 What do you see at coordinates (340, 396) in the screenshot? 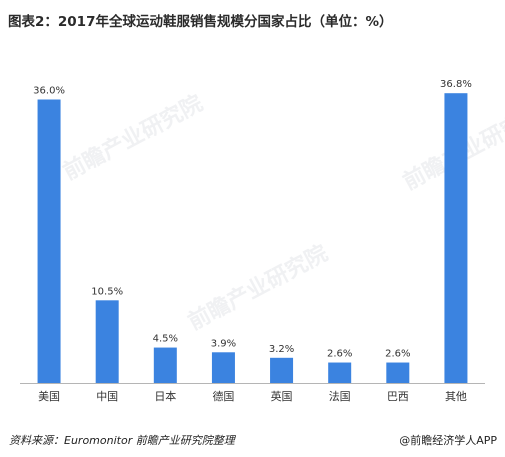
I see `x-tick-label: 法国` at bounding box center [340, 396].